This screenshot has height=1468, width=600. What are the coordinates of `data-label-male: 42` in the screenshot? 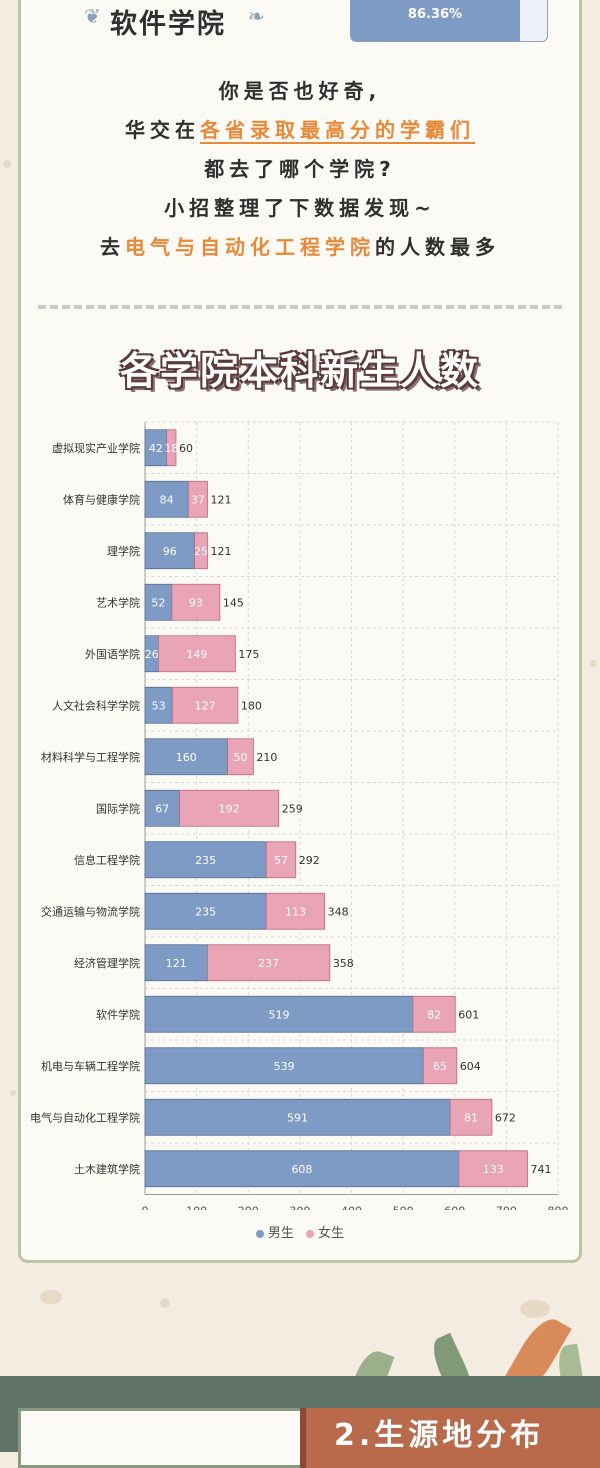 It's located at (156, 448).